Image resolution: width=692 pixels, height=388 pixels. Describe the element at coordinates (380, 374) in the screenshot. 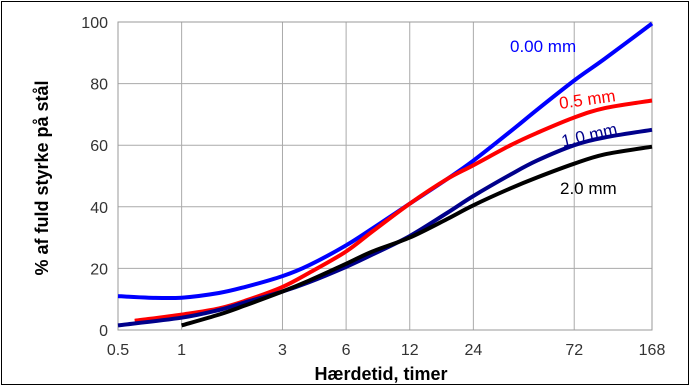

I see `x-axis-title: Hærdetid, timer` at that location.